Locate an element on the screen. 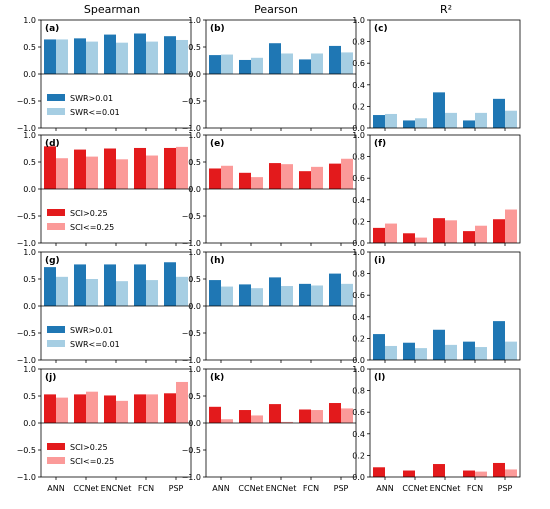  ytick-label-j-2: 0.0 is located at coordinates (29, 423).